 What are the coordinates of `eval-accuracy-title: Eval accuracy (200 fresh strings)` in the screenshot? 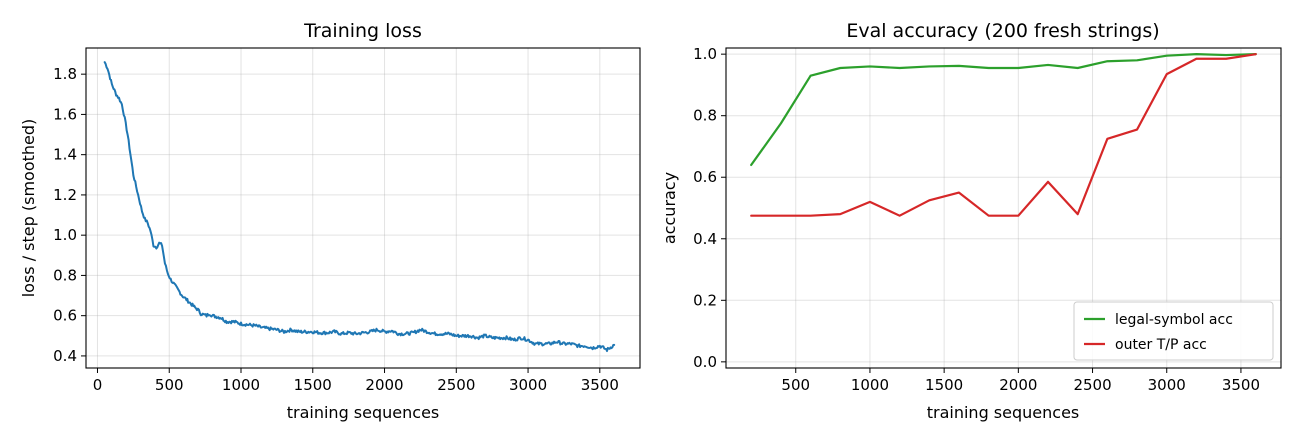 It's located at (1002, 31).